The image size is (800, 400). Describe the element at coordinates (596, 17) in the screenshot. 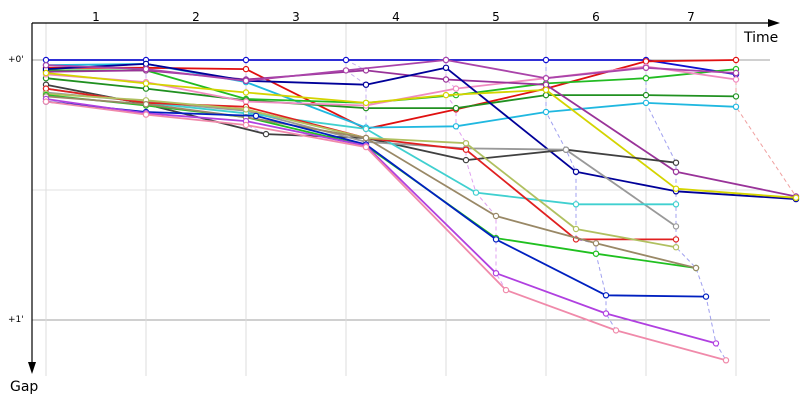

I see `lap-label-6: 6` at that location.